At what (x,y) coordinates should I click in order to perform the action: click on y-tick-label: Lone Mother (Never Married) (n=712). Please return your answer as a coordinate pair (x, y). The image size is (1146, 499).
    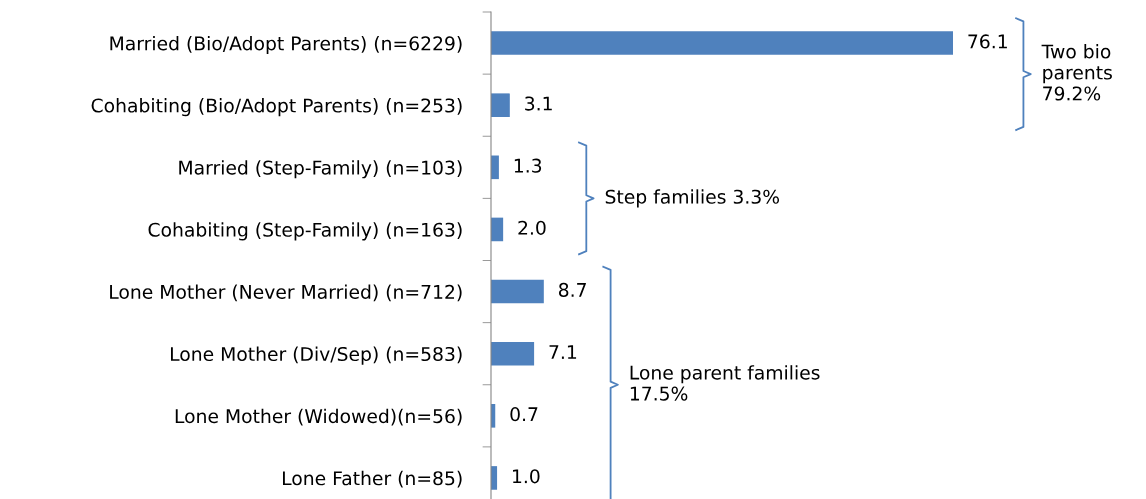
    Looking at the image, I should click on (286, 293).